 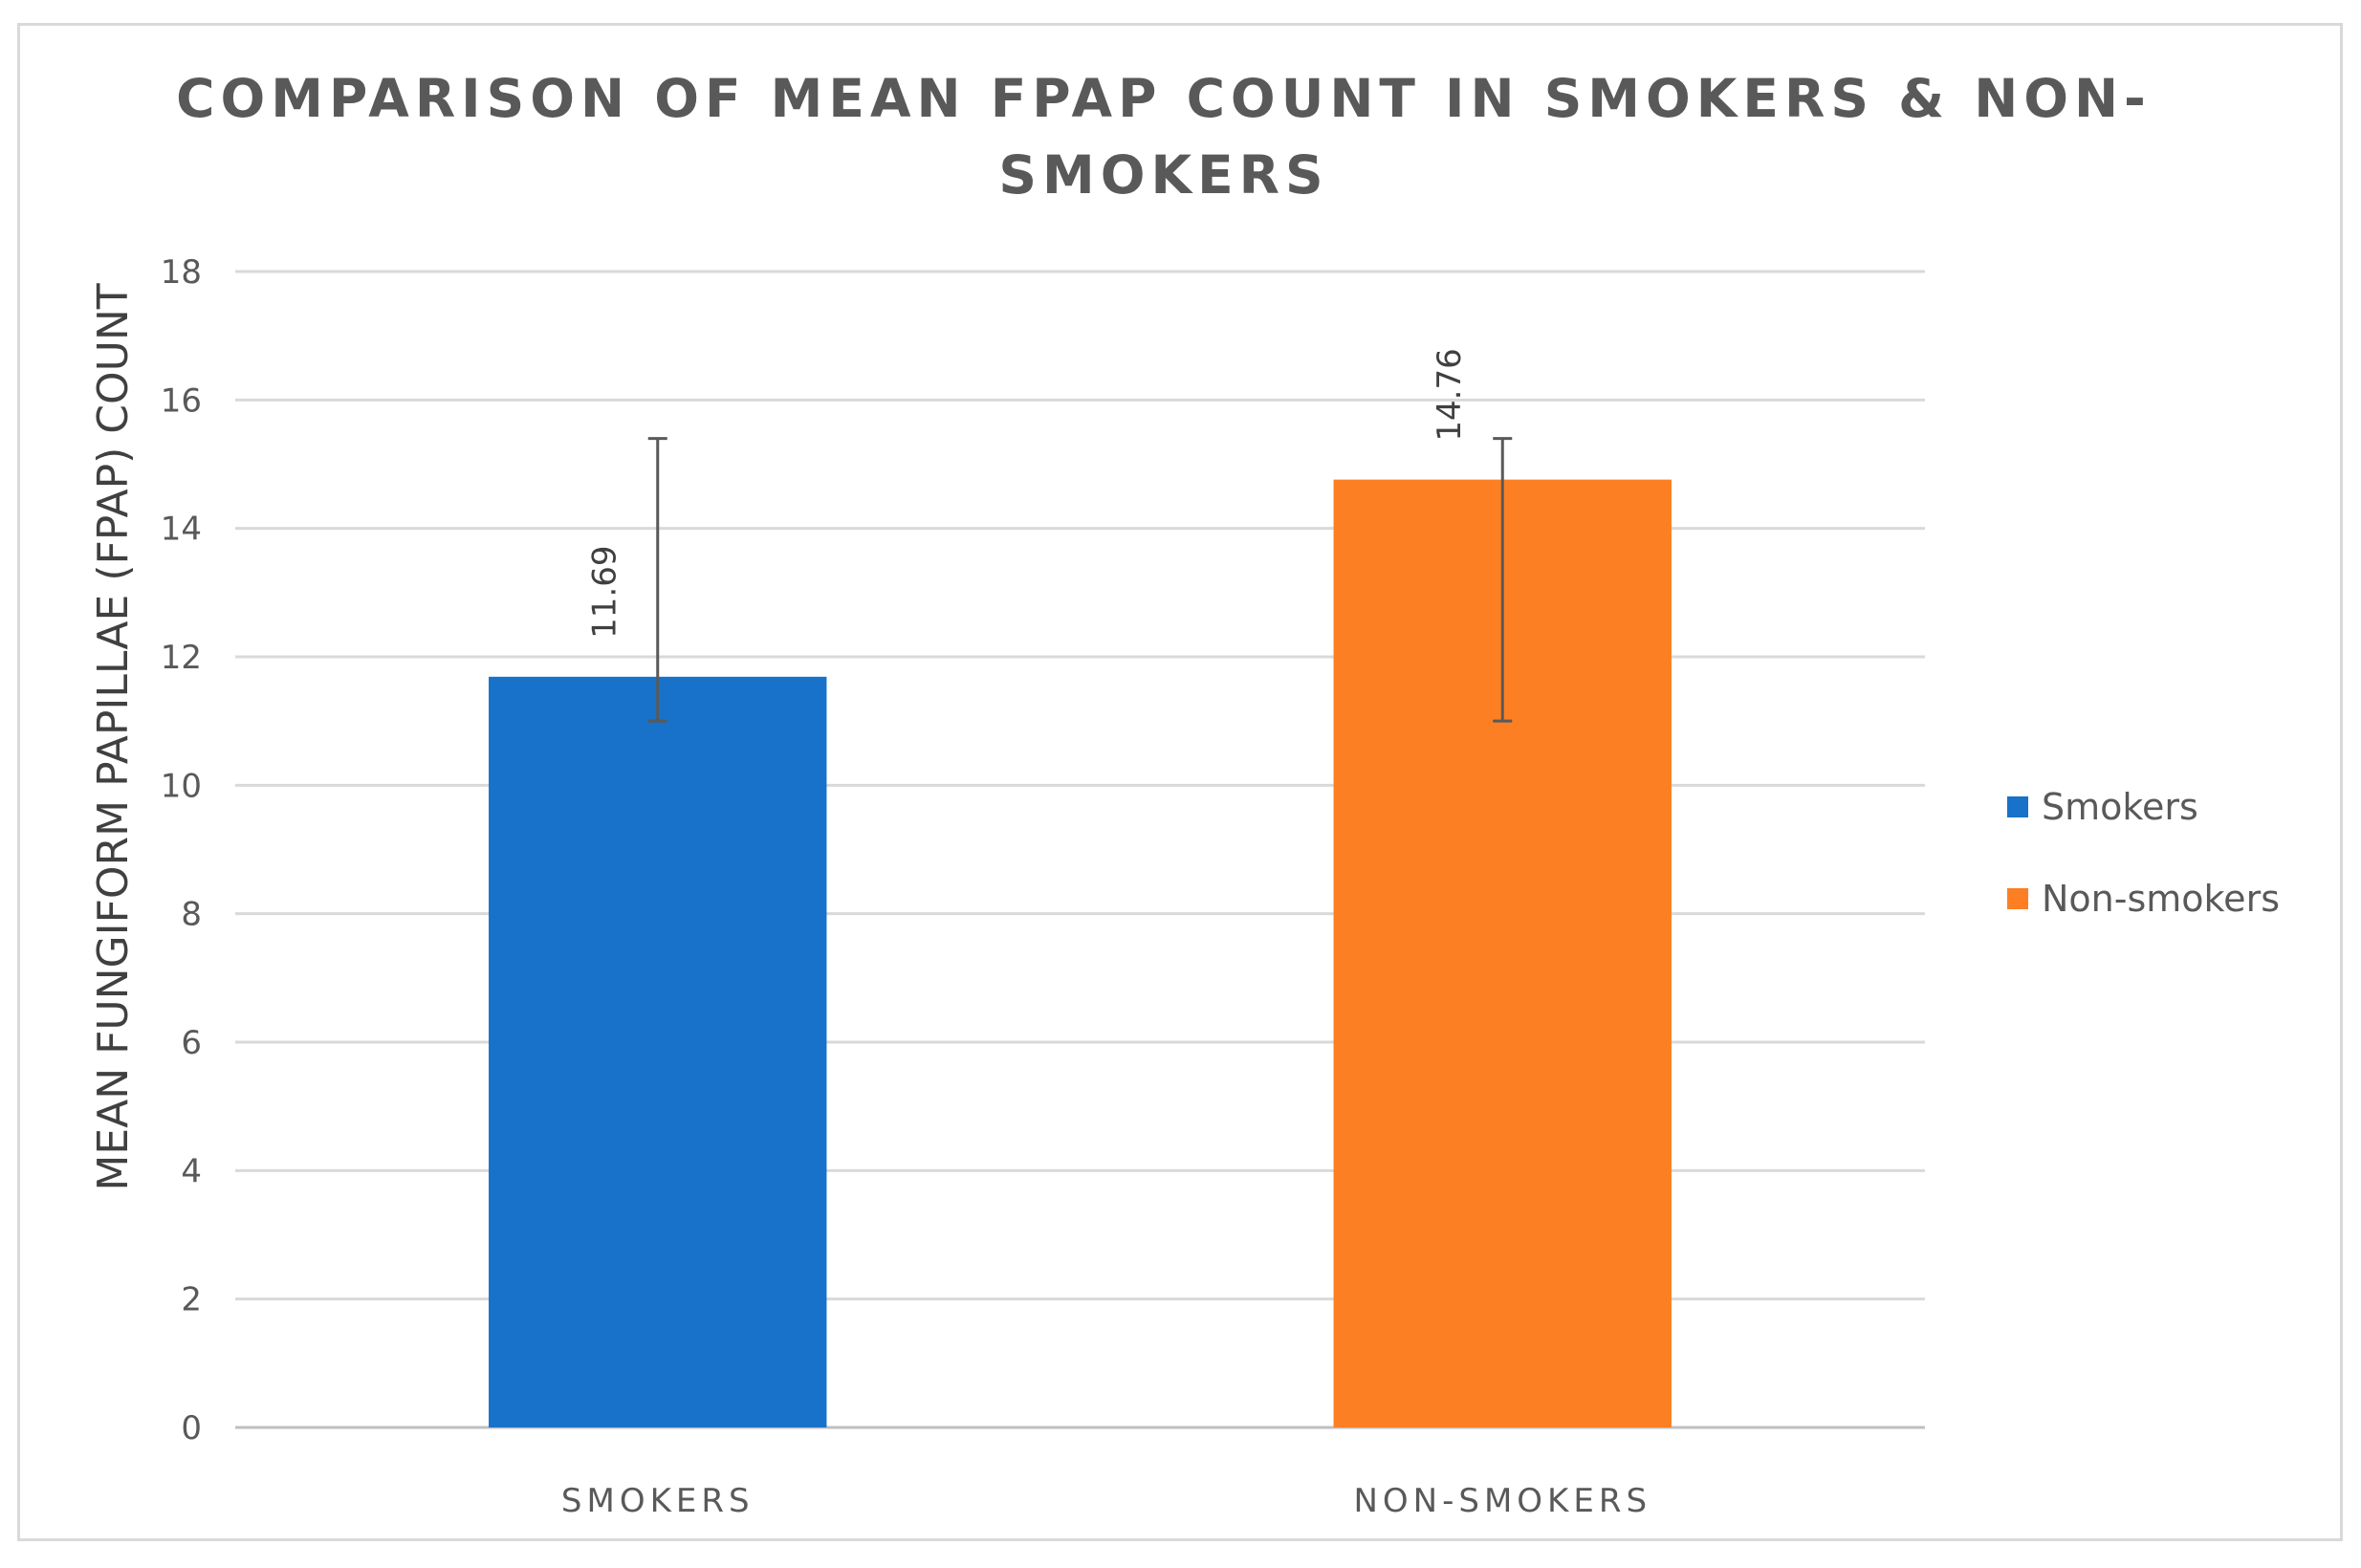 What do you see at coordinates (1080, 580) in the screenshot?
I see `error-bars` at bounding box center [1080, 580].